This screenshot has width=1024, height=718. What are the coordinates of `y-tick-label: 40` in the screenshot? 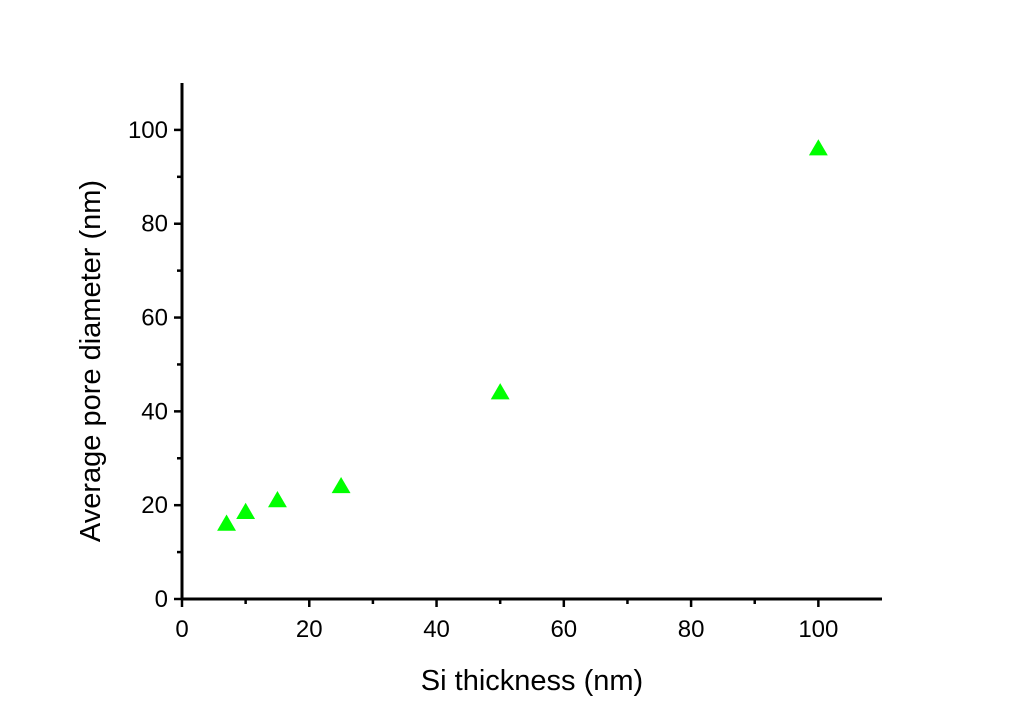 It's located at (154, 411).